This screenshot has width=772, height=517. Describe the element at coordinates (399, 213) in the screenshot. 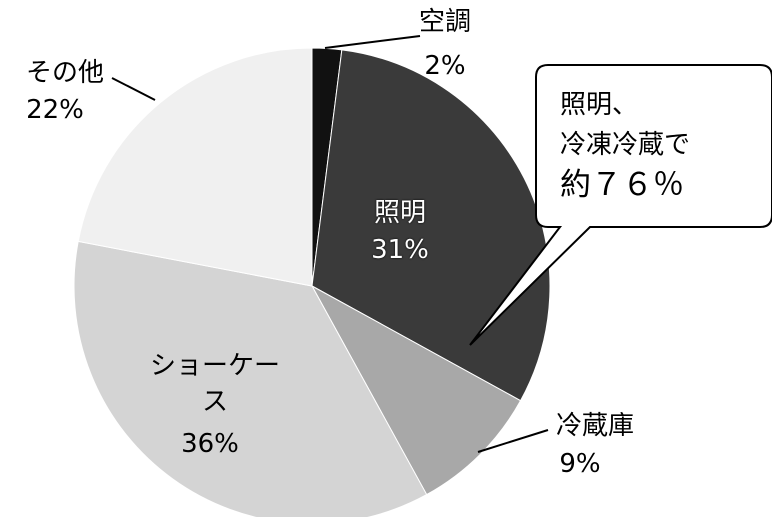

I see `slice-label: 照明` at that location.